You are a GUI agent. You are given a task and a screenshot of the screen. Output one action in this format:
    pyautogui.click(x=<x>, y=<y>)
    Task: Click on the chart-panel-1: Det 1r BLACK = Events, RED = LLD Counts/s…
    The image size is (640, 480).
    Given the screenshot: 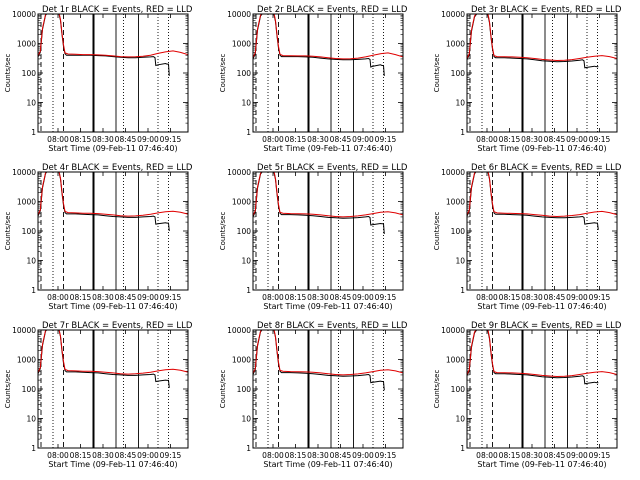 What is the action you would take?
    pyautogui.click(x=98, y=79)
    